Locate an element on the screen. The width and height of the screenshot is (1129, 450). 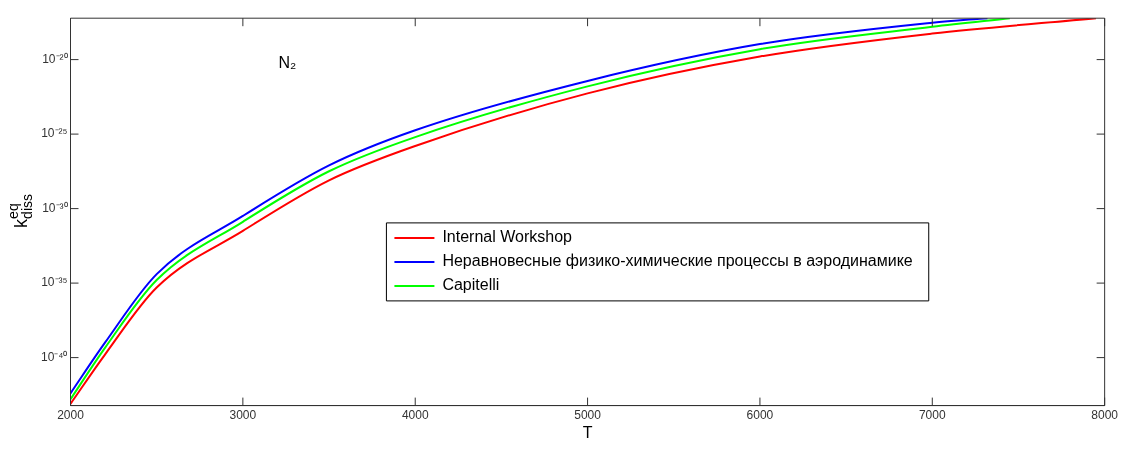
x-tick-label: 5000 is located at coordinates (588, 415).